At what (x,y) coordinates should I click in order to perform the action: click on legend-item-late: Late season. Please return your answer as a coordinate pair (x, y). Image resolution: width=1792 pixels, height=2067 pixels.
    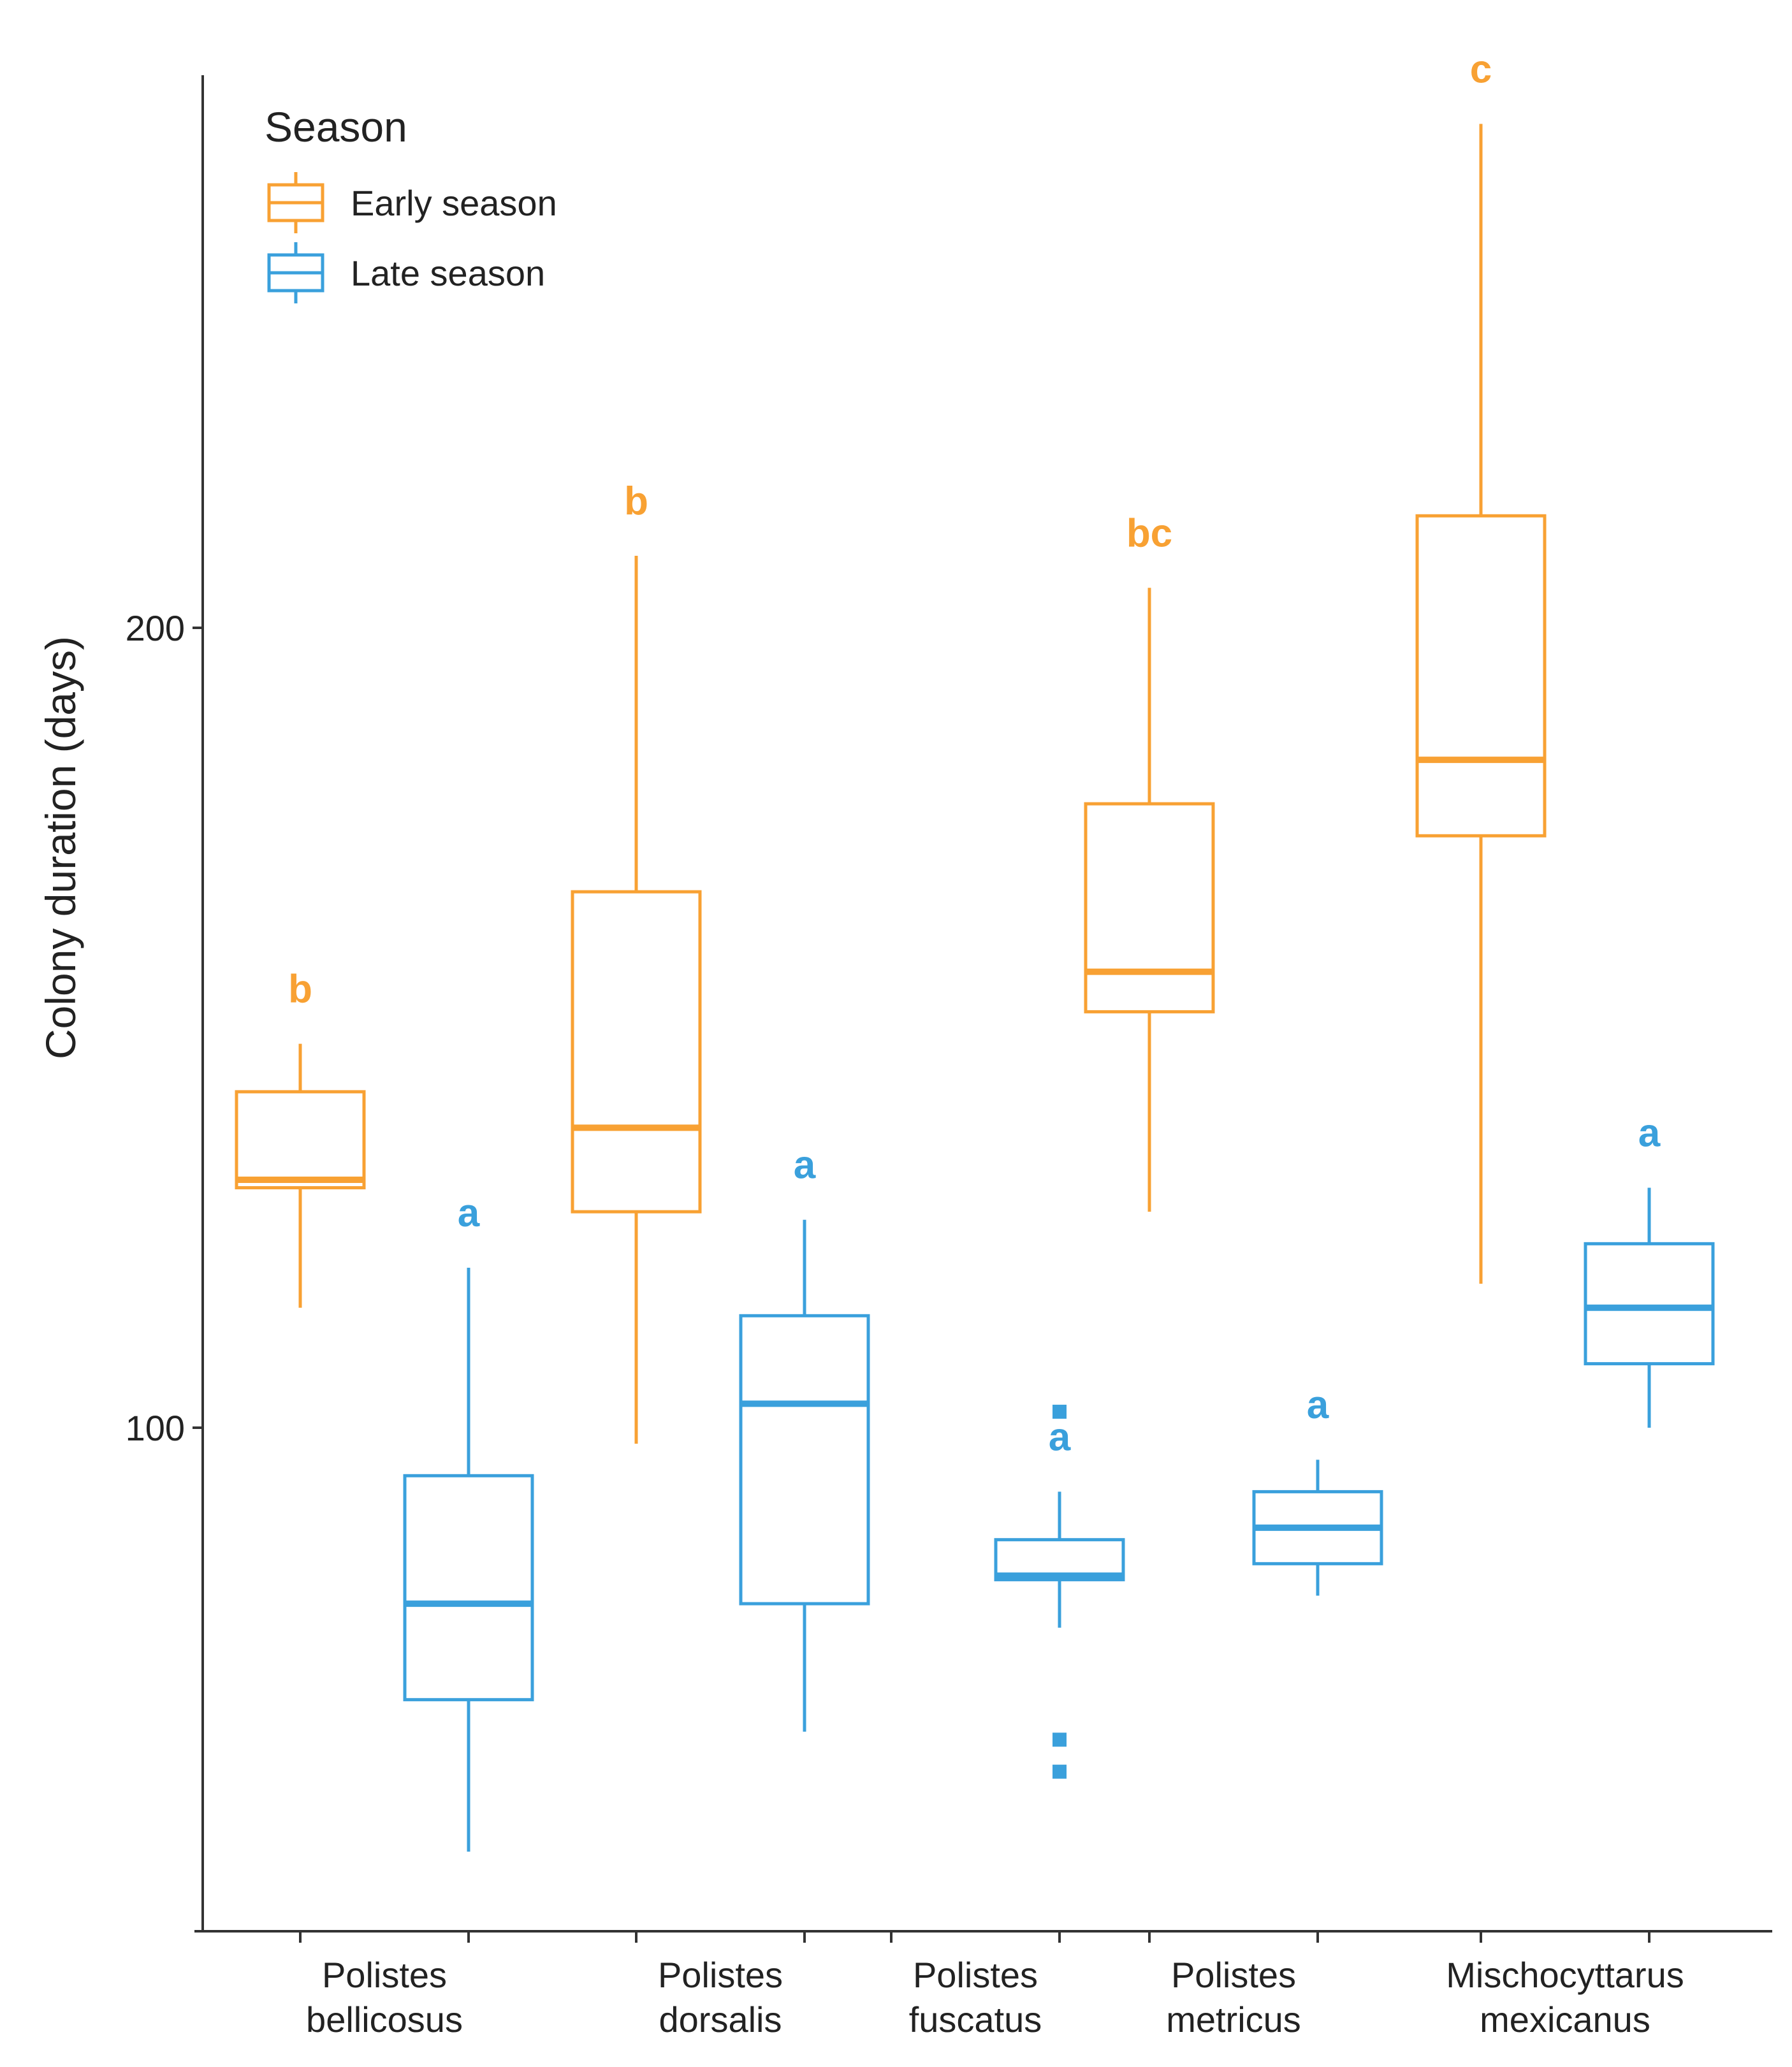
    Looking at the image, I should click on (406, 272).